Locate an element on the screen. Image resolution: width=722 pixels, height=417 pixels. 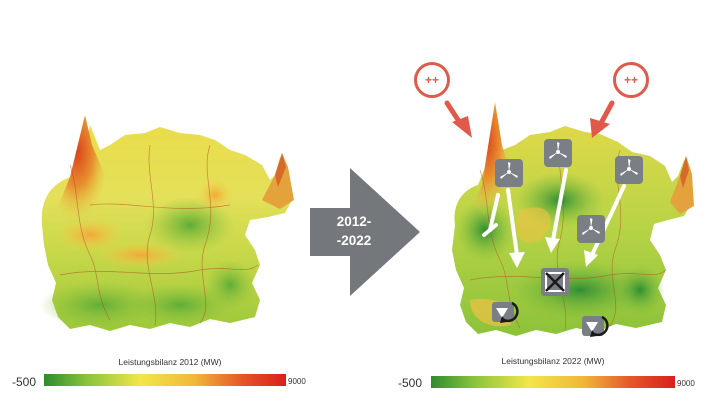
transition-label: 2012- -2022 is located at coordinates (354, 231).